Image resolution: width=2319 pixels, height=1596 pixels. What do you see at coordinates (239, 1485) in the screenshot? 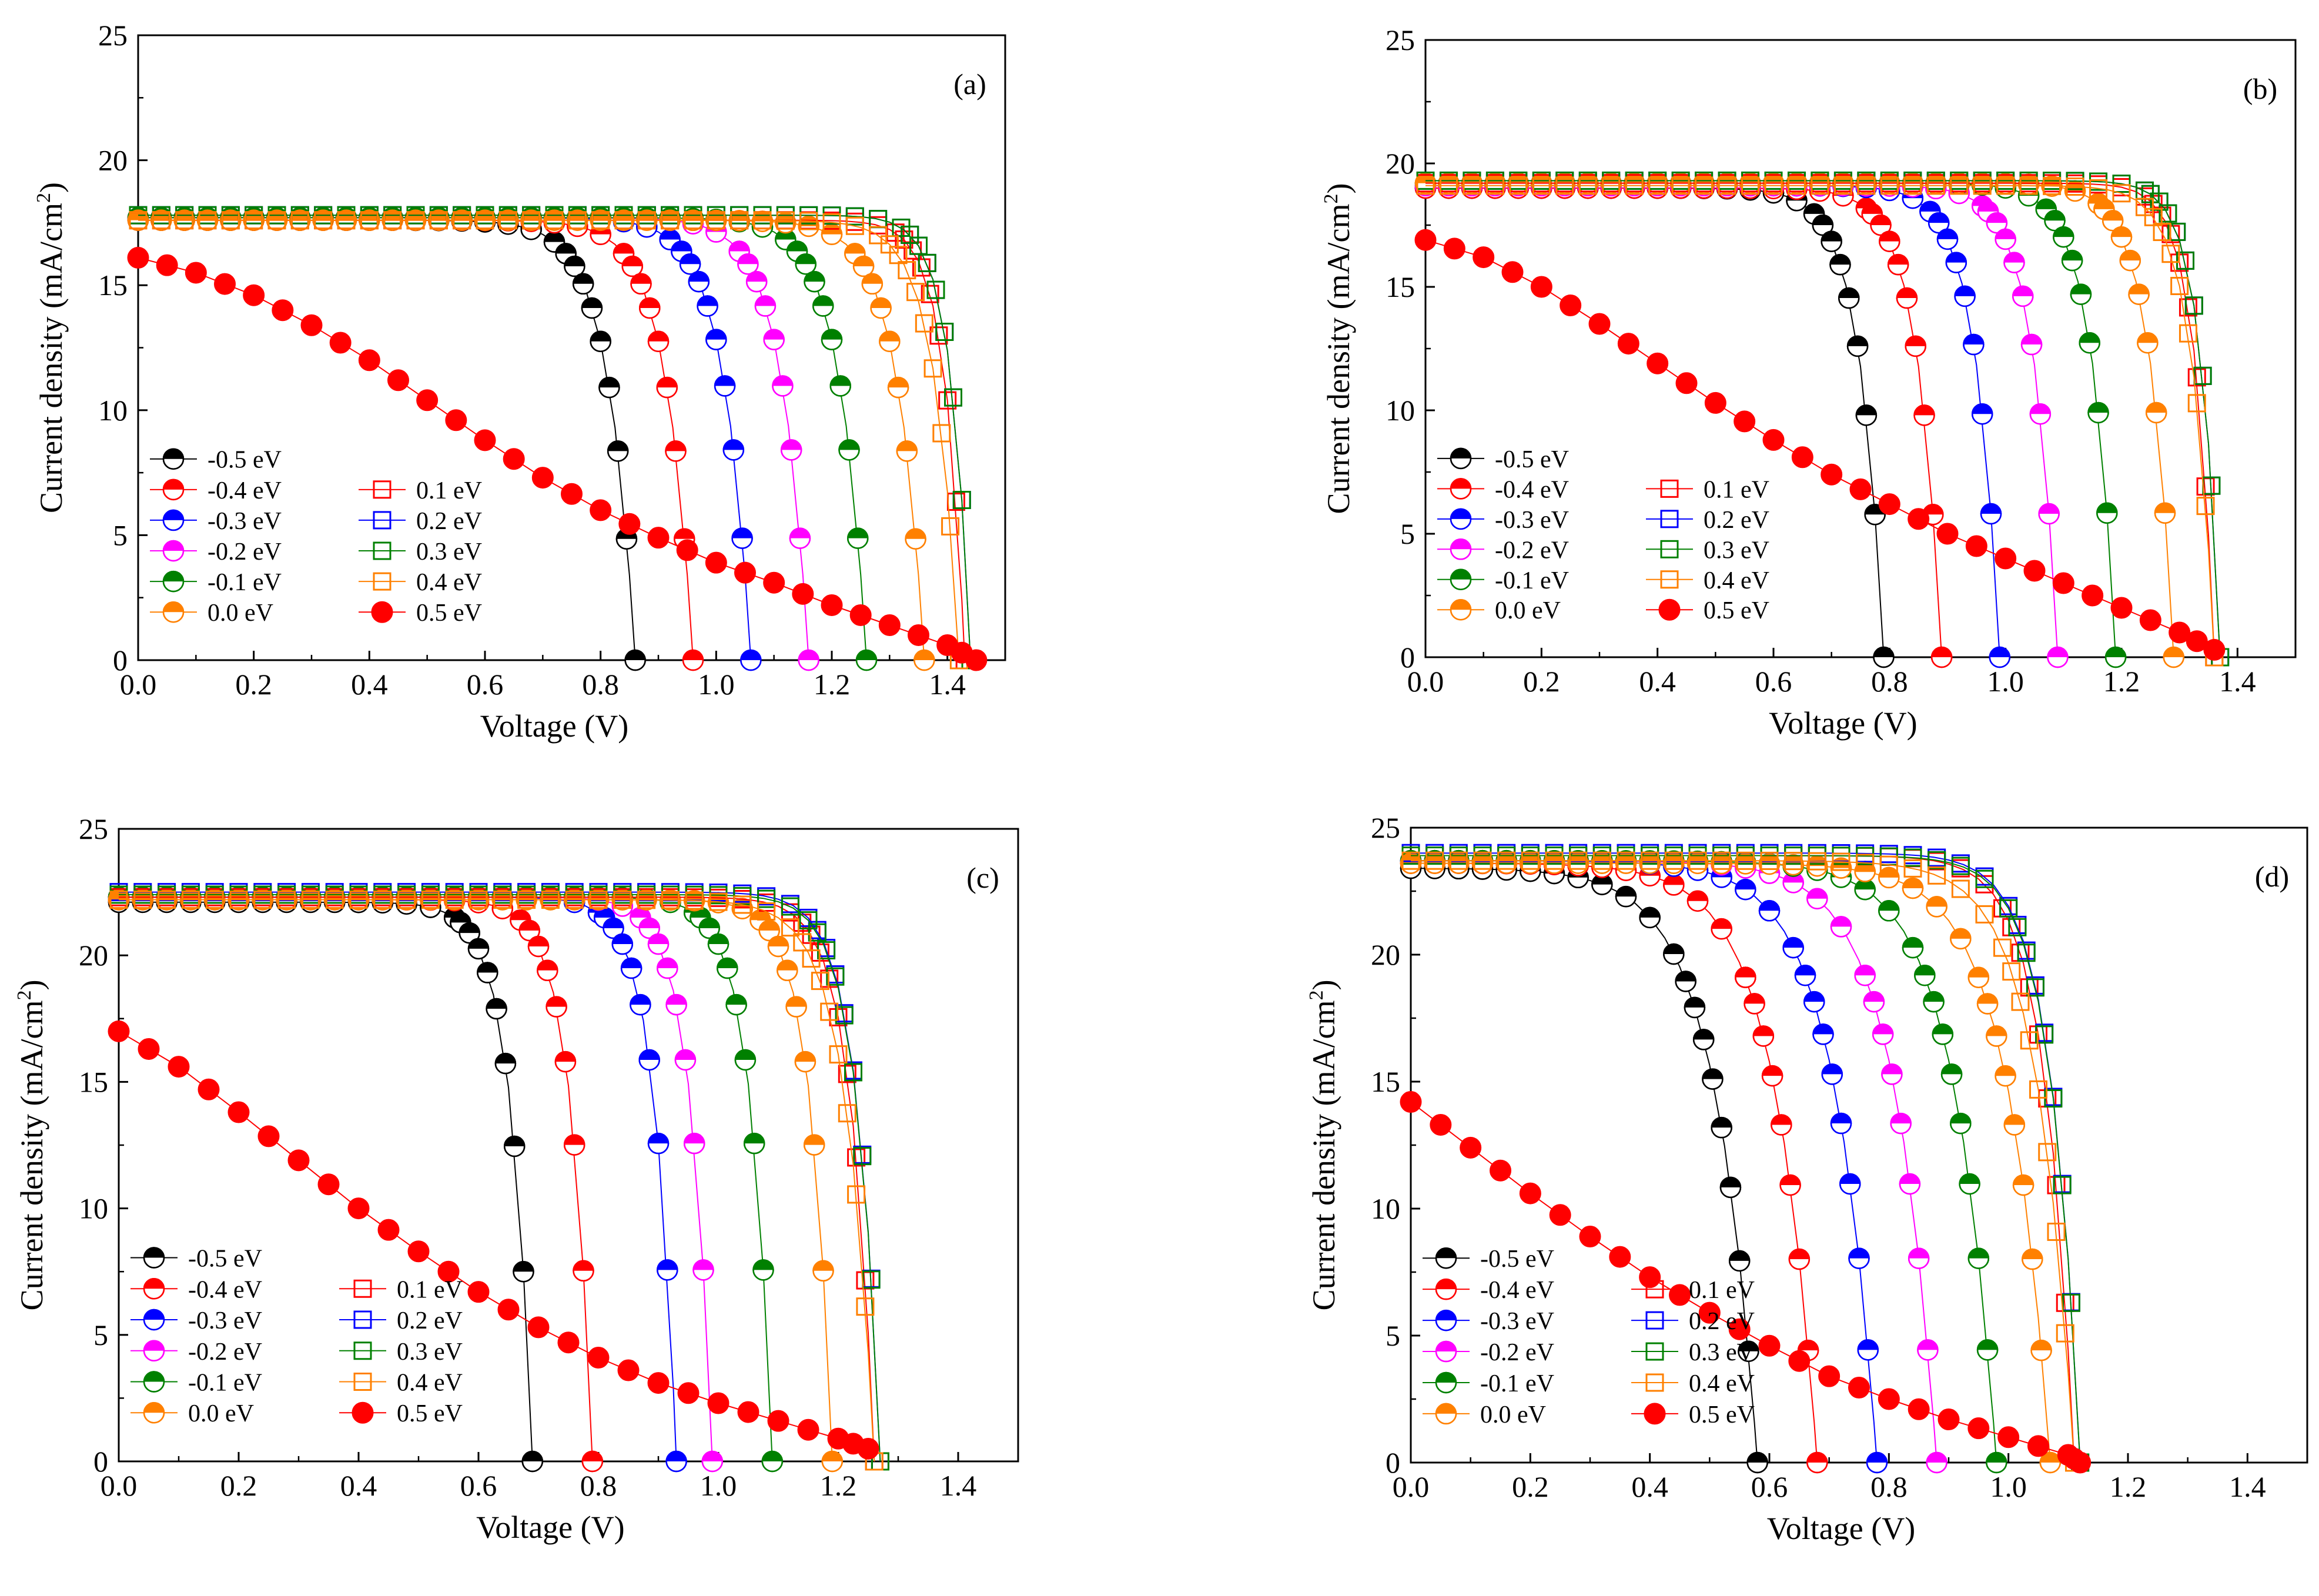
I see `x-tick-label: 0.2` at bounding box center [239, 1485].